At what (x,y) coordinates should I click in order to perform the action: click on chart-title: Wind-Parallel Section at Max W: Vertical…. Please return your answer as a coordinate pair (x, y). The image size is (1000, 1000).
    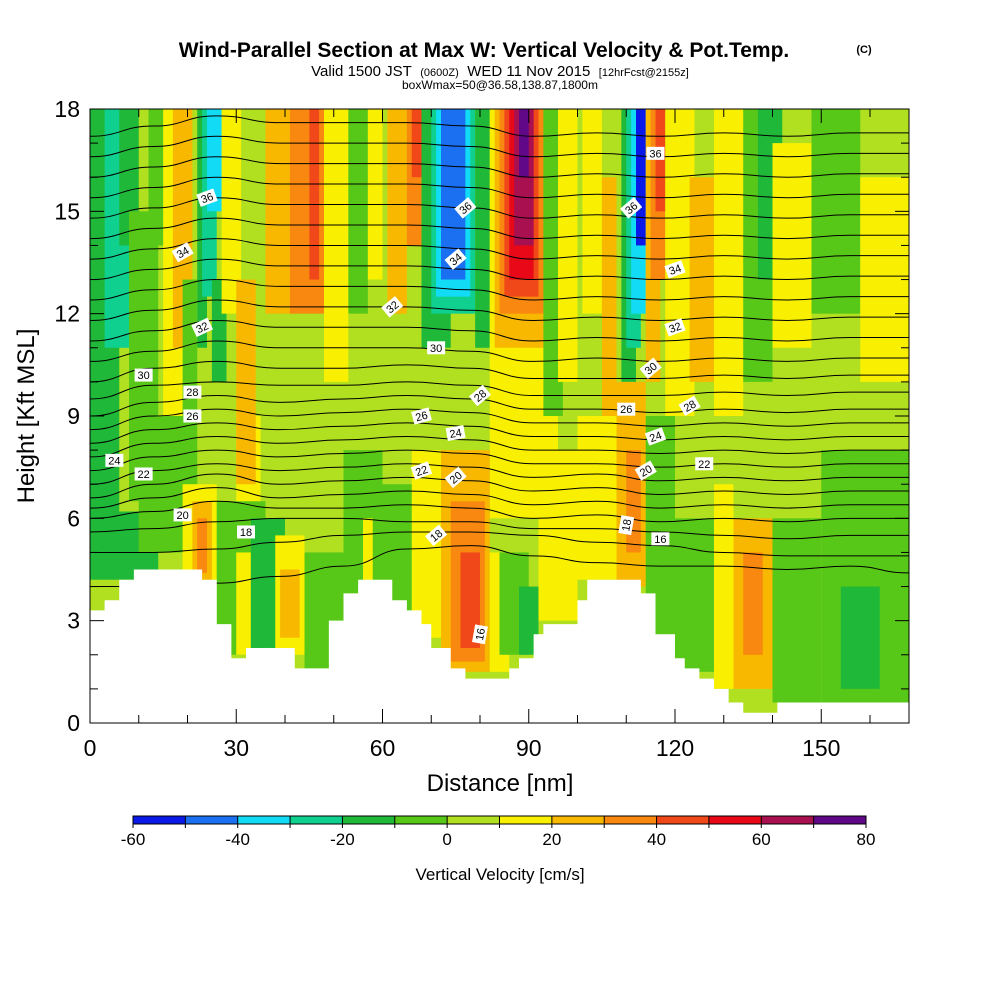
    Looking at the image, I should click on (484, 50).